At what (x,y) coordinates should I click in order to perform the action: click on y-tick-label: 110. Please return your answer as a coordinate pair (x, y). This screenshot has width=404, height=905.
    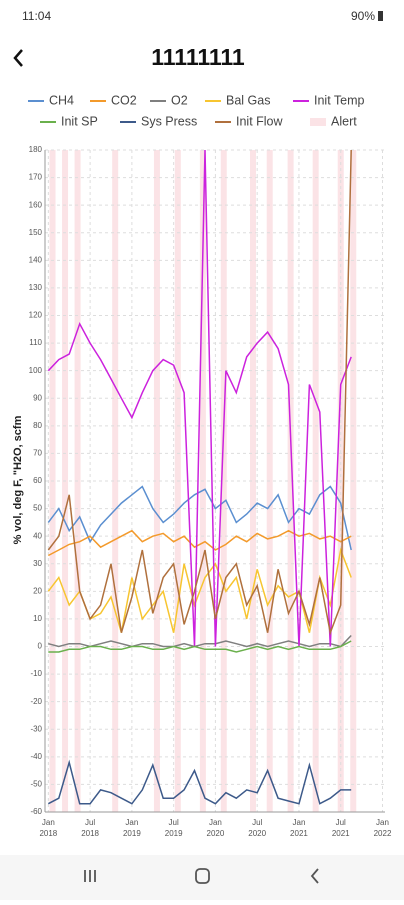
    Looking at the image, I should click on (35, 342).